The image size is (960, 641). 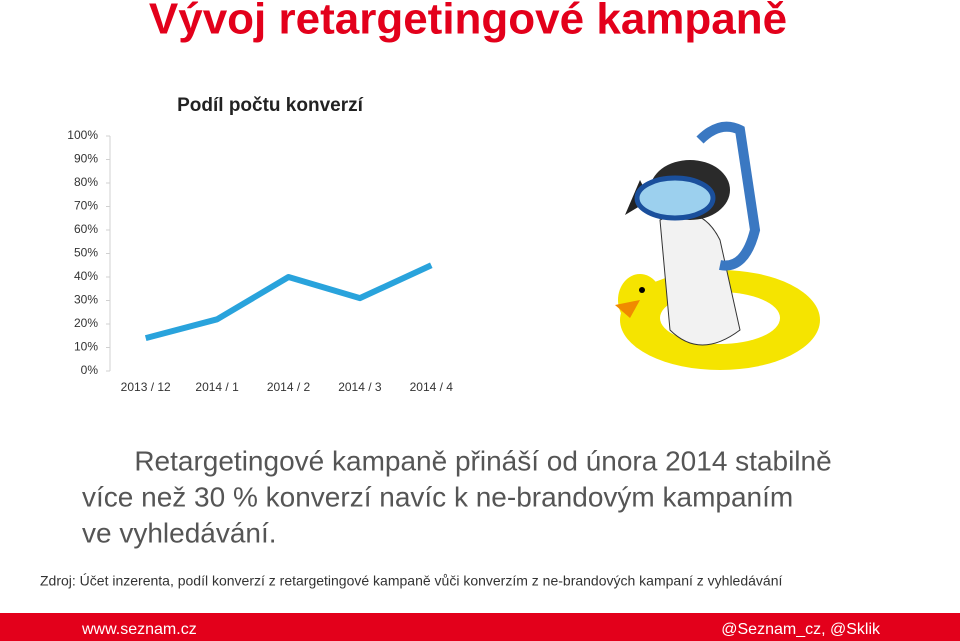 I want to click on y-tick-label: 70%, so click(x=86, y=206).